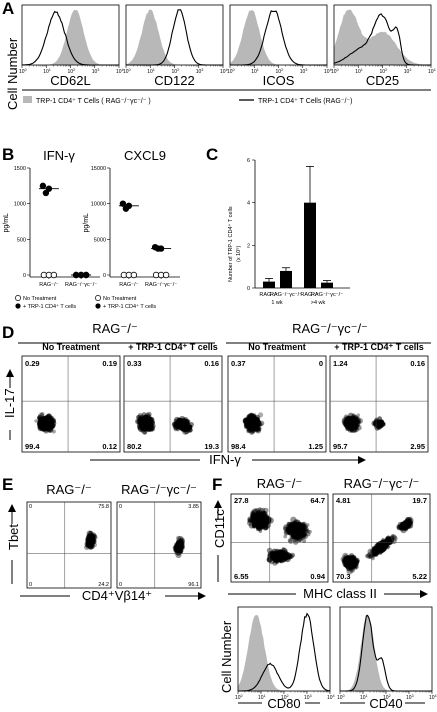 The width and height of the screenshot is (437, 712). What do you see at coordinates (104, 276) in the screenshot?
I see `ytick-1-0: 0` at bounding box center [104, 276].